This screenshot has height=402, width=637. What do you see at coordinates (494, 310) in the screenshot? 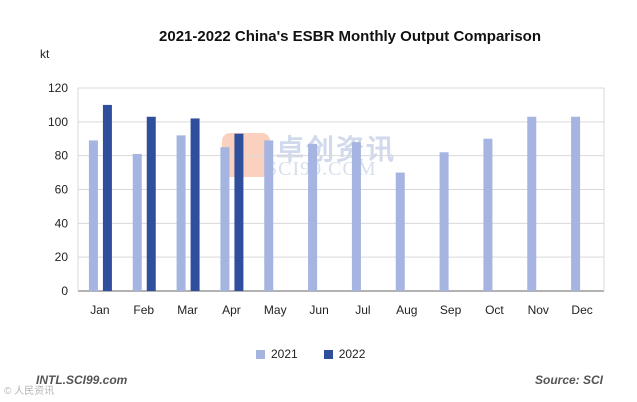
I see `x-tick-label: Oct` at bounding box center [494, 310].